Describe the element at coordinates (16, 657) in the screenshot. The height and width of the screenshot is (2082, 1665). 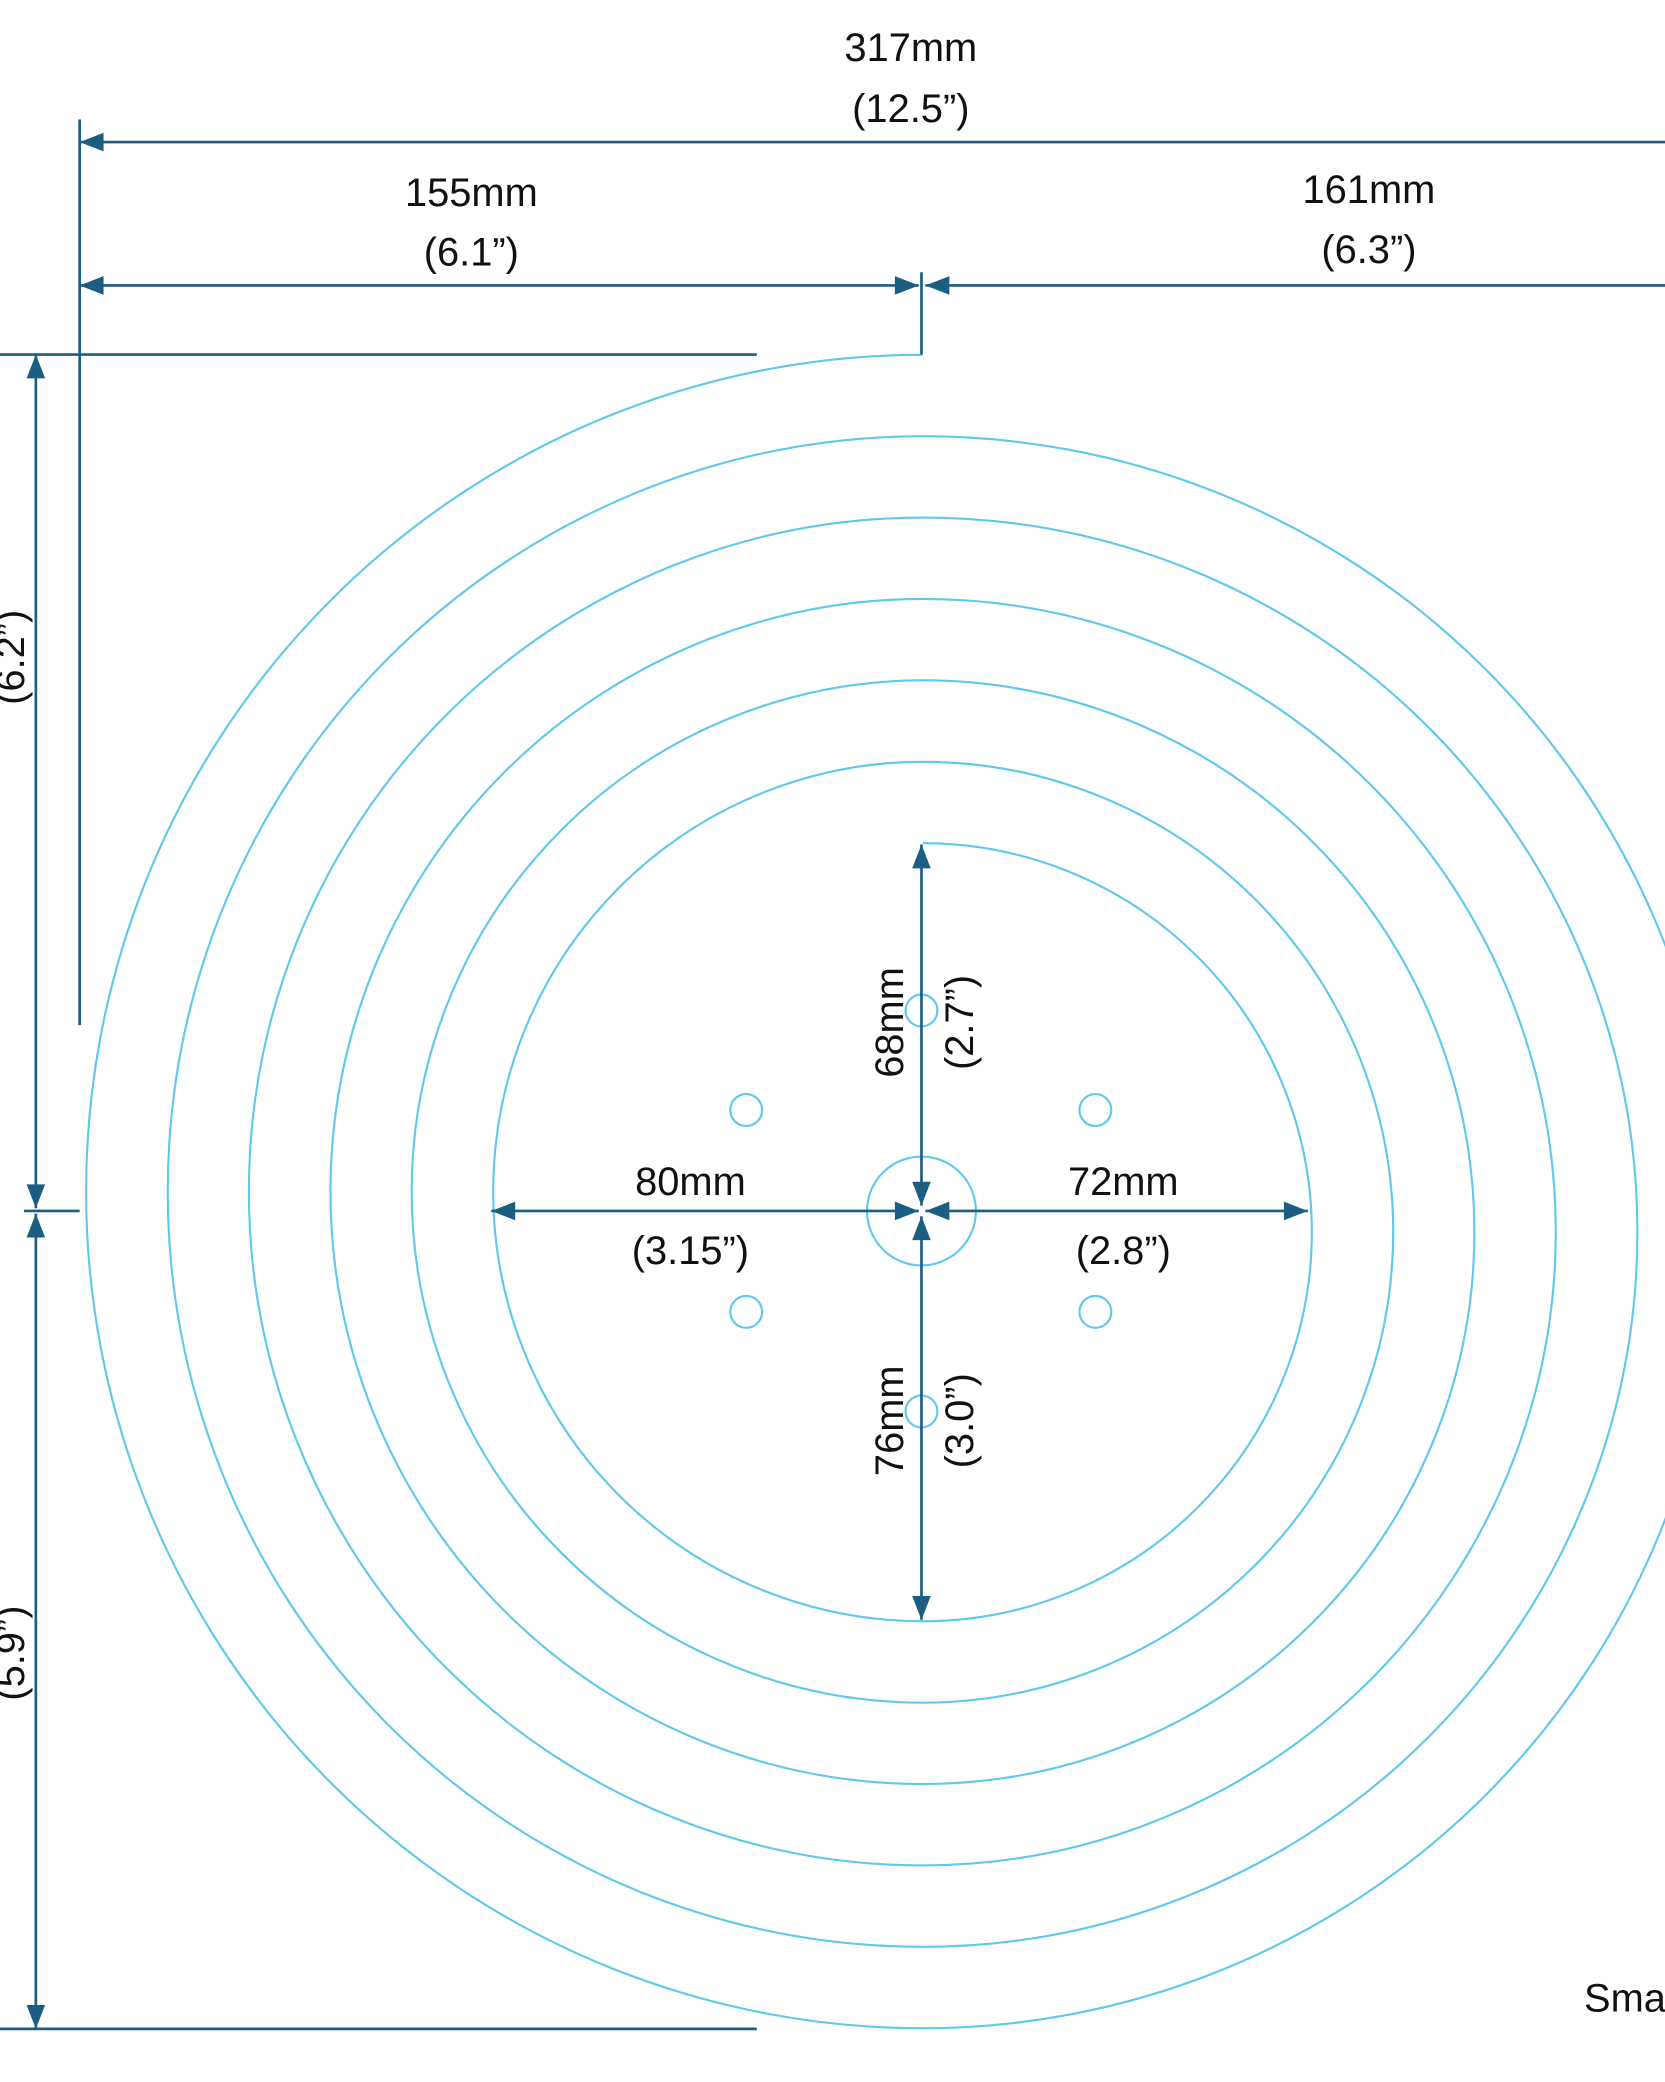
I see `upper-height-in: (6.2”)` at that location.